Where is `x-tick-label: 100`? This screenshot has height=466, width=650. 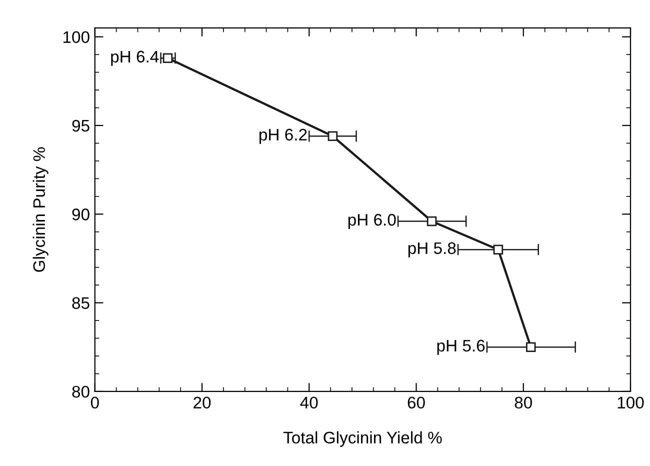 x-tick-label: 100 is located at coordinates (631, 402).